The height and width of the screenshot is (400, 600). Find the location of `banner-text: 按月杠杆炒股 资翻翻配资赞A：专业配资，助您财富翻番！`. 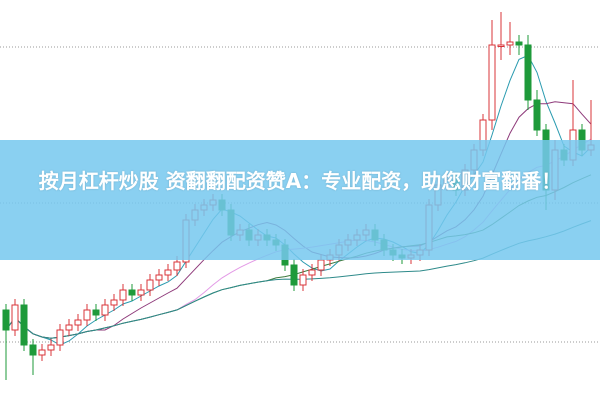

banner-text: 按月杠杆炒股 资翻翻配资赞A：专业配资，助您财富翻番！ is located at coordinates (300, 181).